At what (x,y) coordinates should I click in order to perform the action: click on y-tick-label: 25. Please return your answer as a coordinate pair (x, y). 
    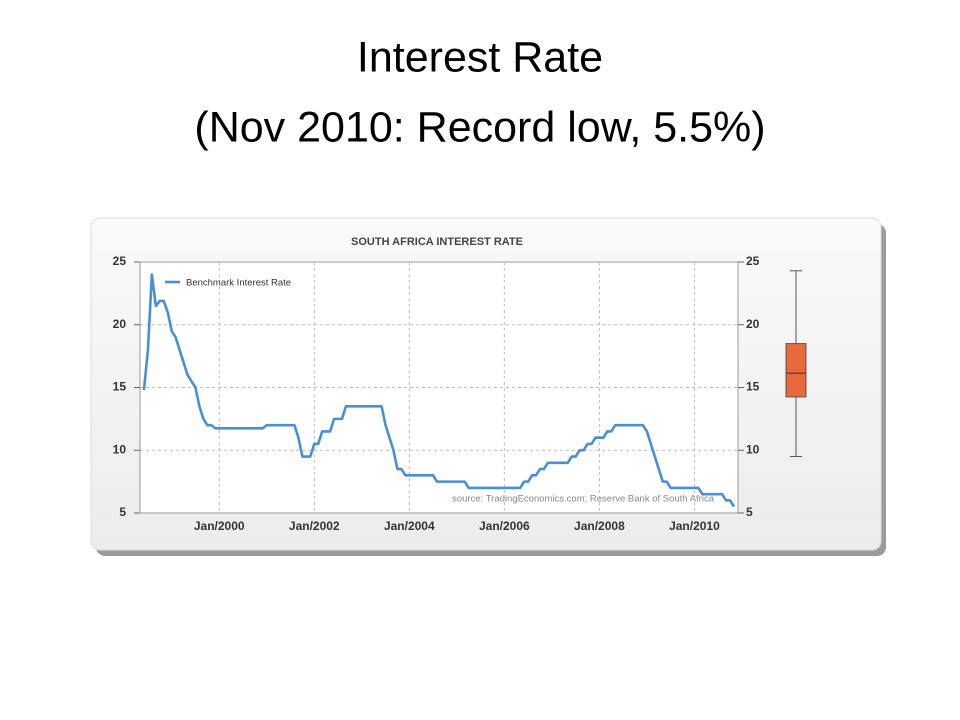
    Looking at the image, I should click on (120, 261).